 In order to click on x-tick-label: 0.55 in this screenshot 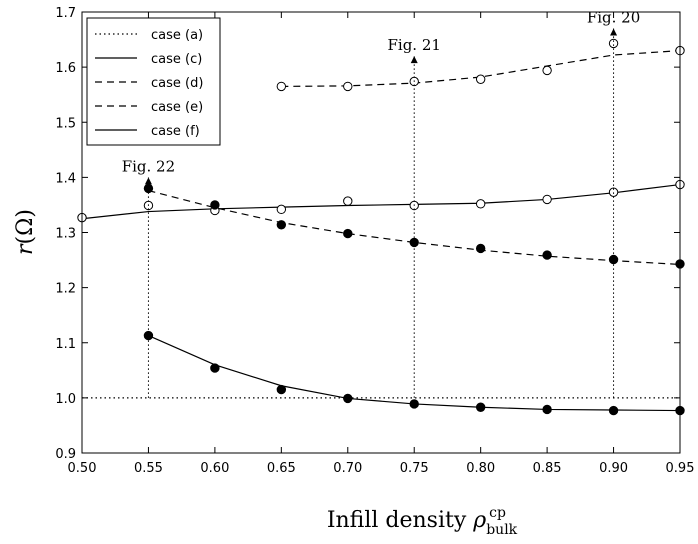, I will do `click(148, 468)`.